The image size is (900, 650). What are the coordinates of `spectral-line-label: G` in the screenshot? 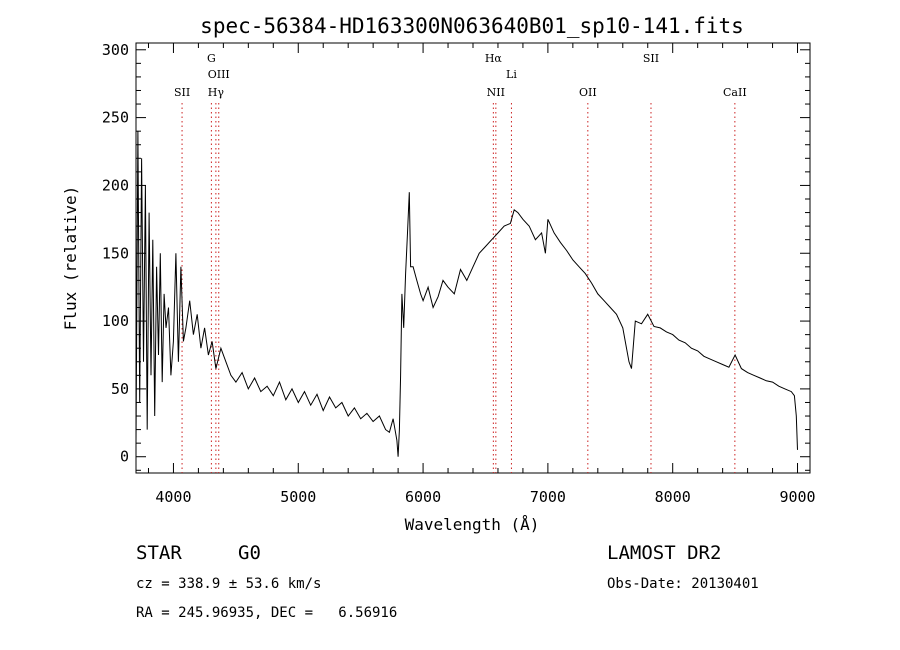 It's located at (211, 58).